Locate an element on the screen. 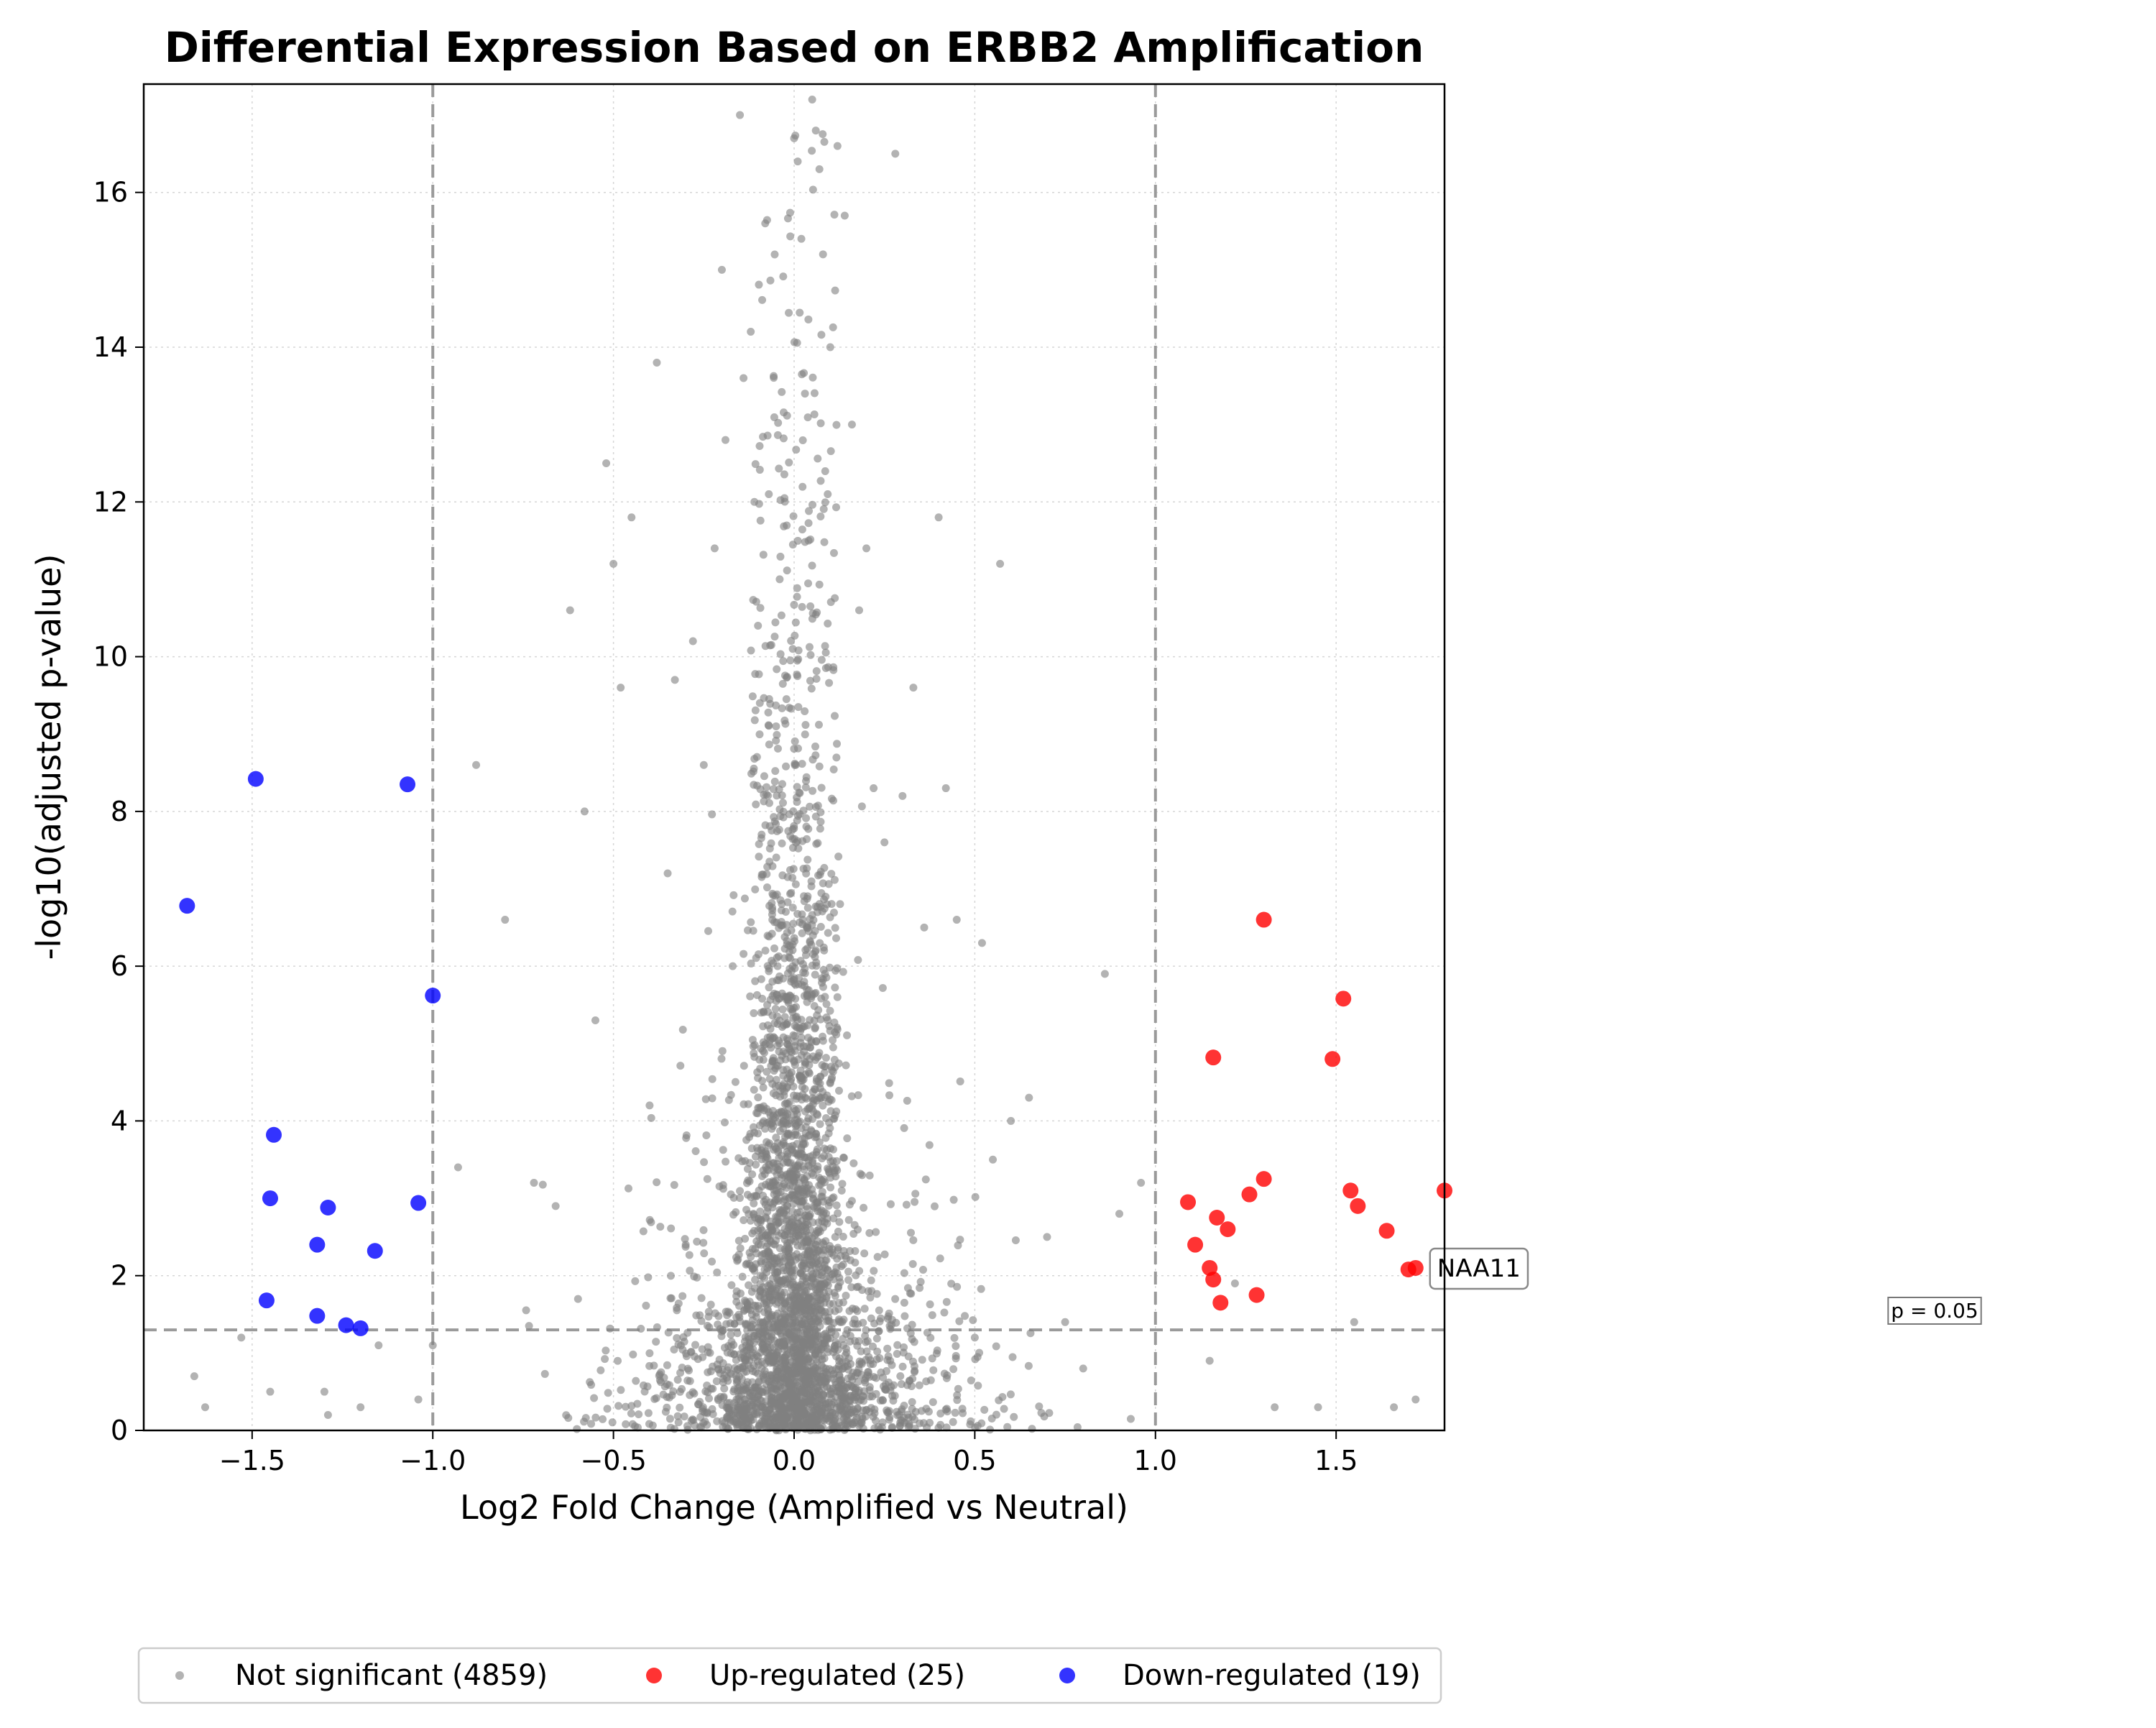 Image resolution: width=2156 pixels, height=1728 pixels. legend-marker-not-significant is located at coordinates (179, 1676).